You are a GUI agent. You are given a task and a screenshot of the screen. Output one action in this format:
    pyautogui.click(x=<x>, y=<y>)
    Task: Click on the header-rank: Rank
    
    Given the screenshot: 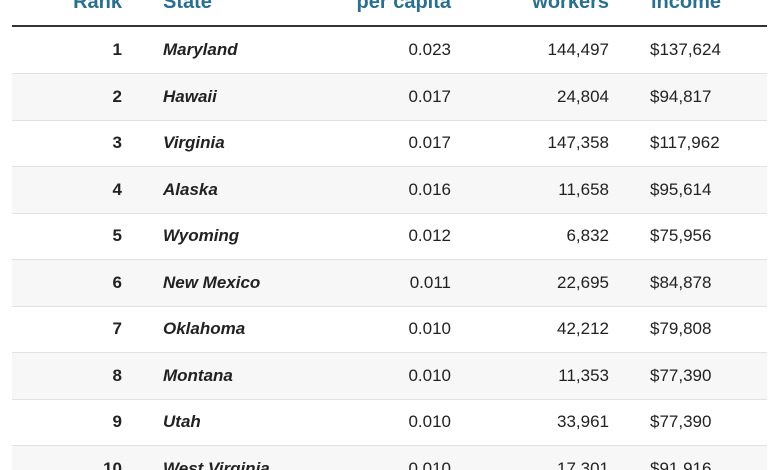 What is the action you would take?
    pyautogui.click(x=97, y=6)
    